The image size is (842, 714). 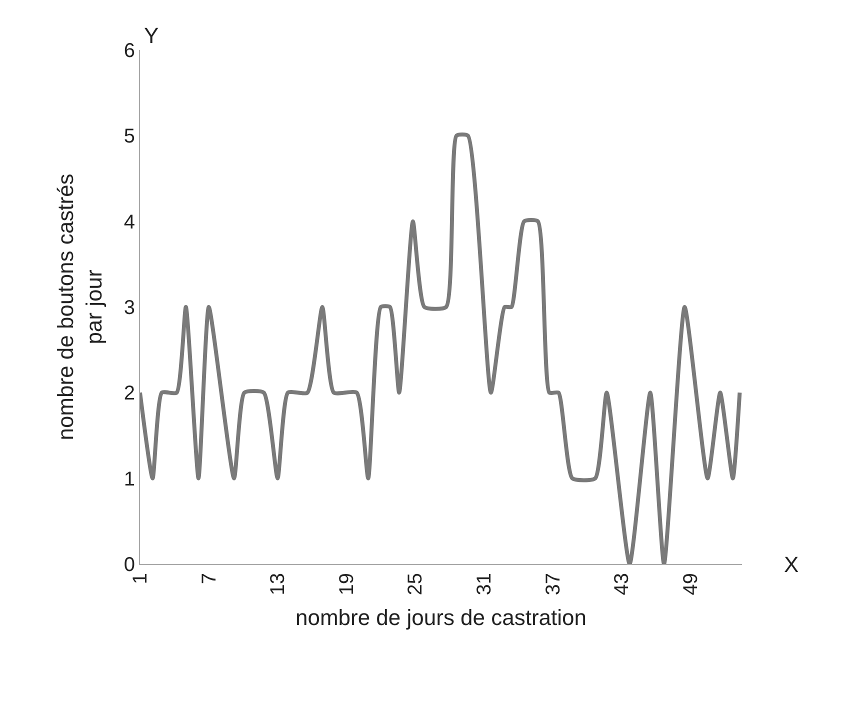 What do you see at coordinates (791, 564) in the screenshot?
I see `text: X` at bounding box center [791, 564].